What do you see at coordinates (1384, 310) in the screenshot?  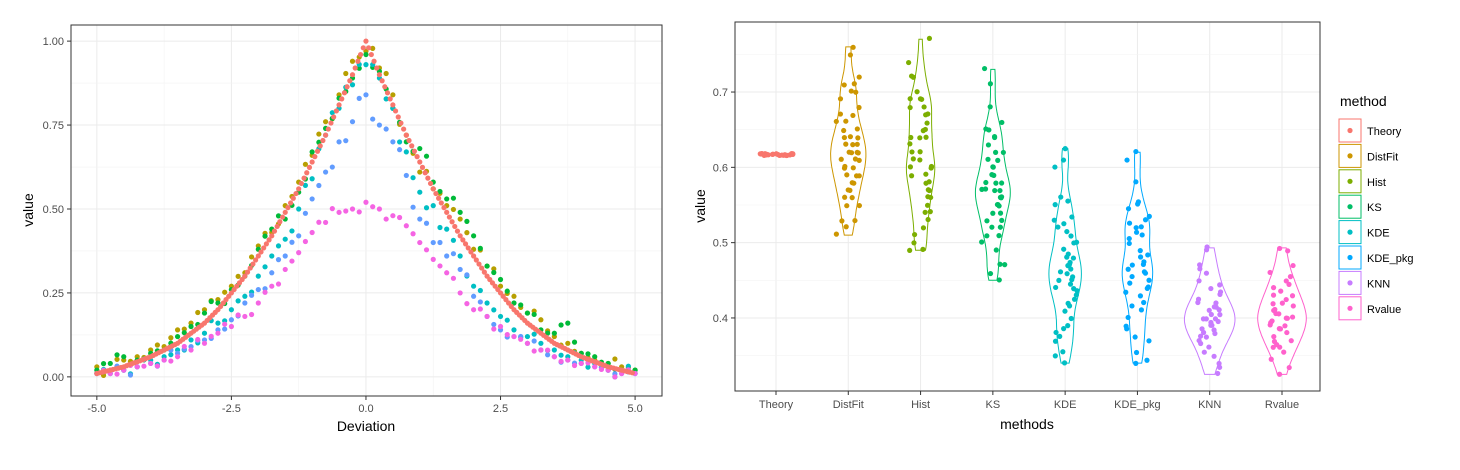 I see `legend-label-Rvalue: Rvalue` at bounding box center [1384, 310].